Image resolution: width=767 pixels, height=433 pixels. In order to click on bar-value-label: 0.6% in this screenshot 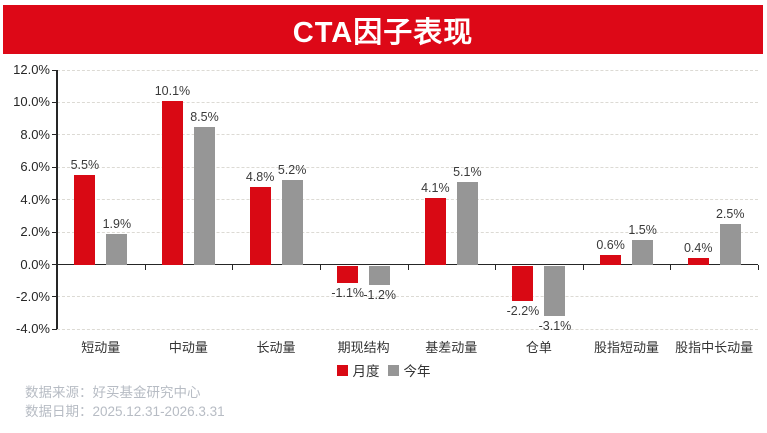, I will do `click(610, 244)`.